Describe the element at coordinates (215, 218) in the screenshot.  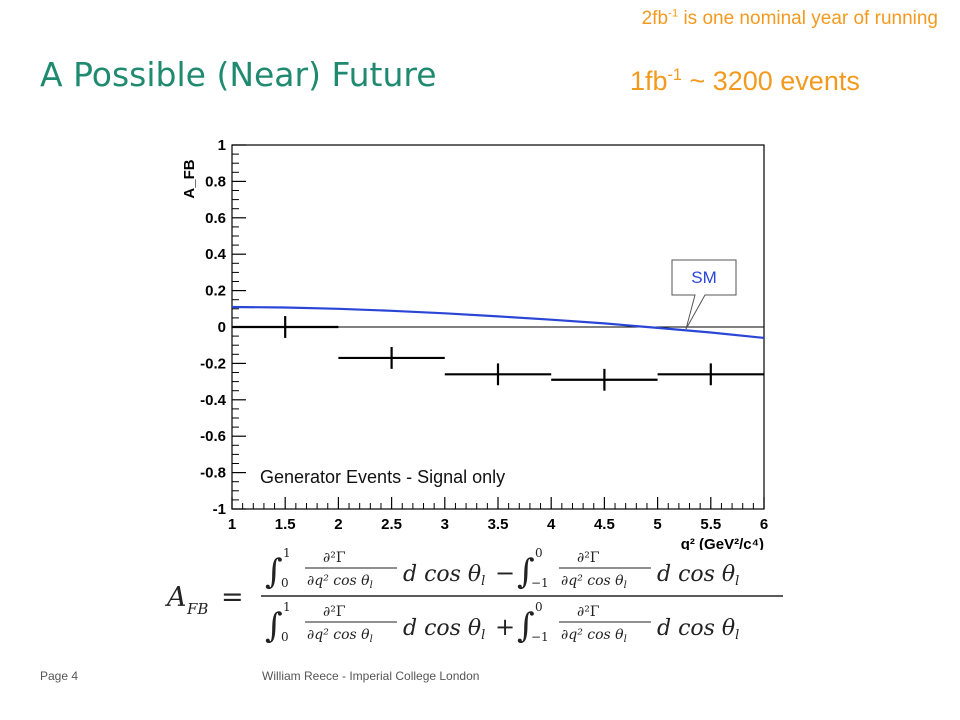
I see `y-tick-label: 0.6` at that location.